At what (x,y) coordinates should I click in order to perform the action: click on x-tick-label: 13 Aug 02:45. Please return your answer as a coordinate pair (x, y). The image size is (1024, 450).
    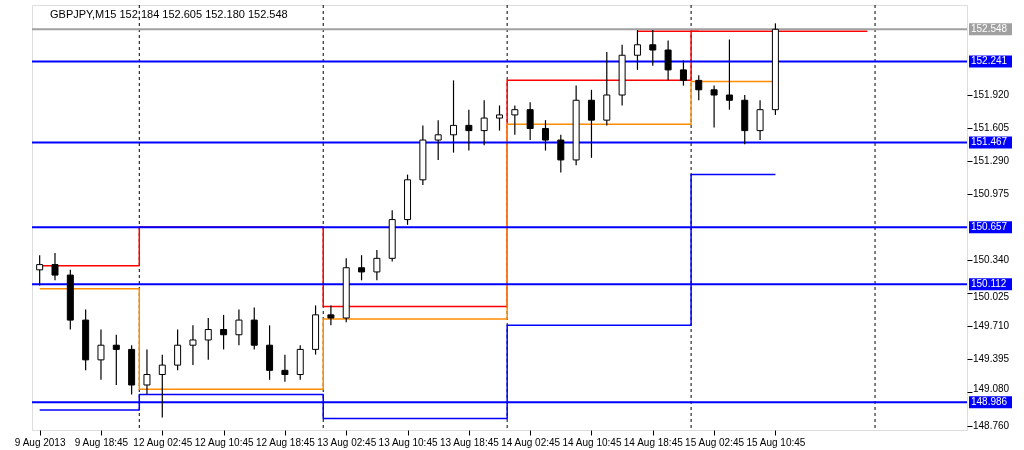
    Looking at the image, I should click on (347, 442).